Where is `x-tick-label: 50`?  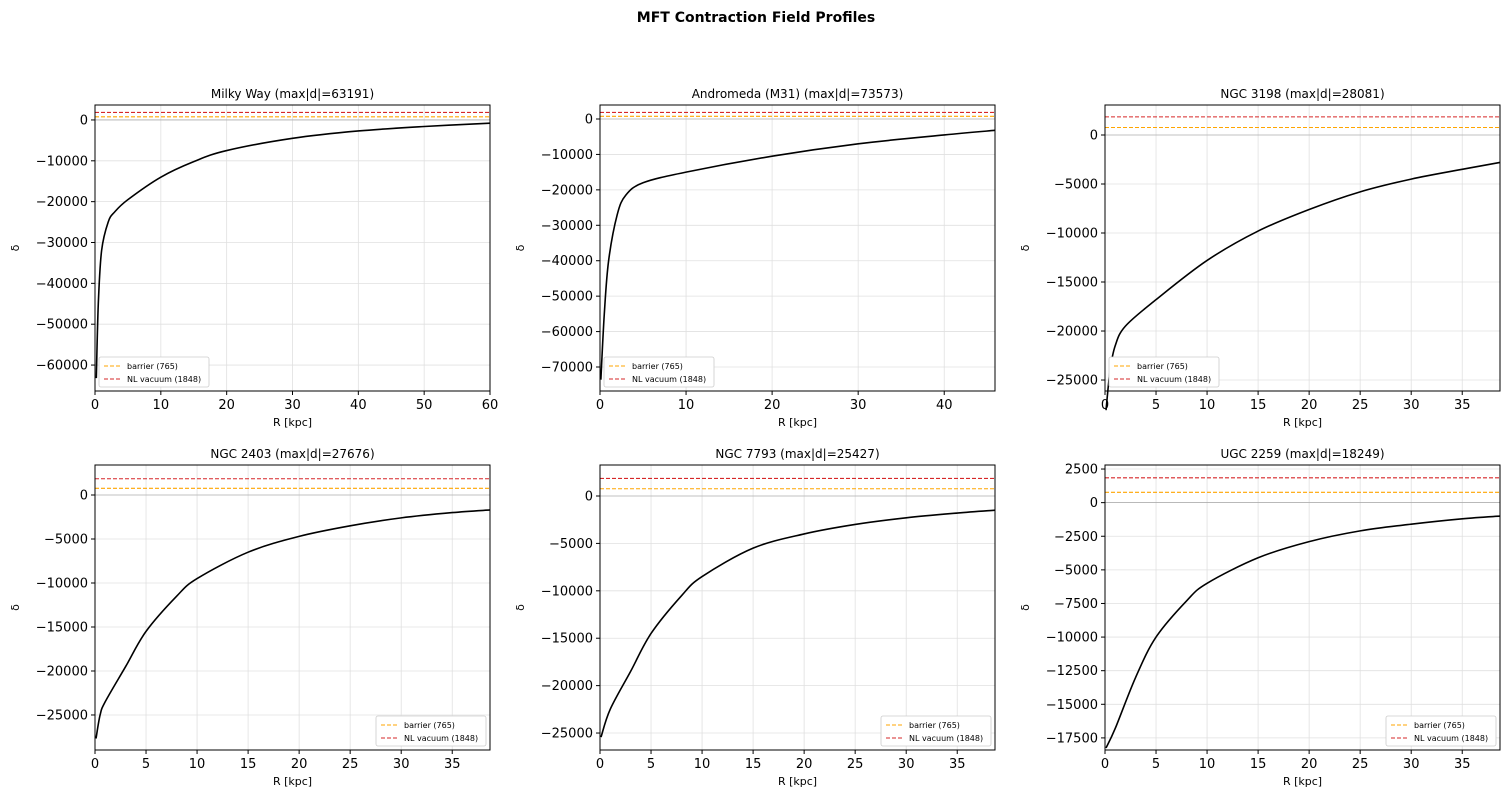 x-tick-label: 50 is located at coordinates (424, 405).